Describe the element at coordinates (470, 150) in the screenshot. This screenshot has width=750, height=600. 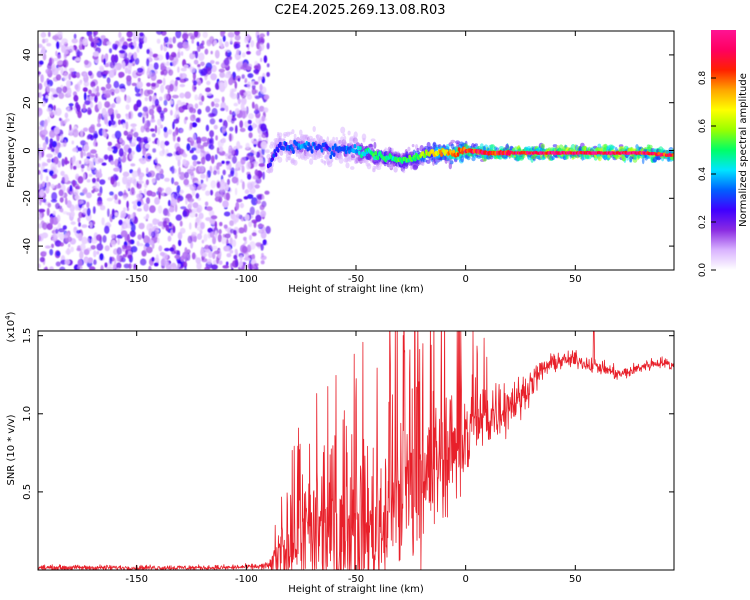
I see `signal-ridge` at that location.